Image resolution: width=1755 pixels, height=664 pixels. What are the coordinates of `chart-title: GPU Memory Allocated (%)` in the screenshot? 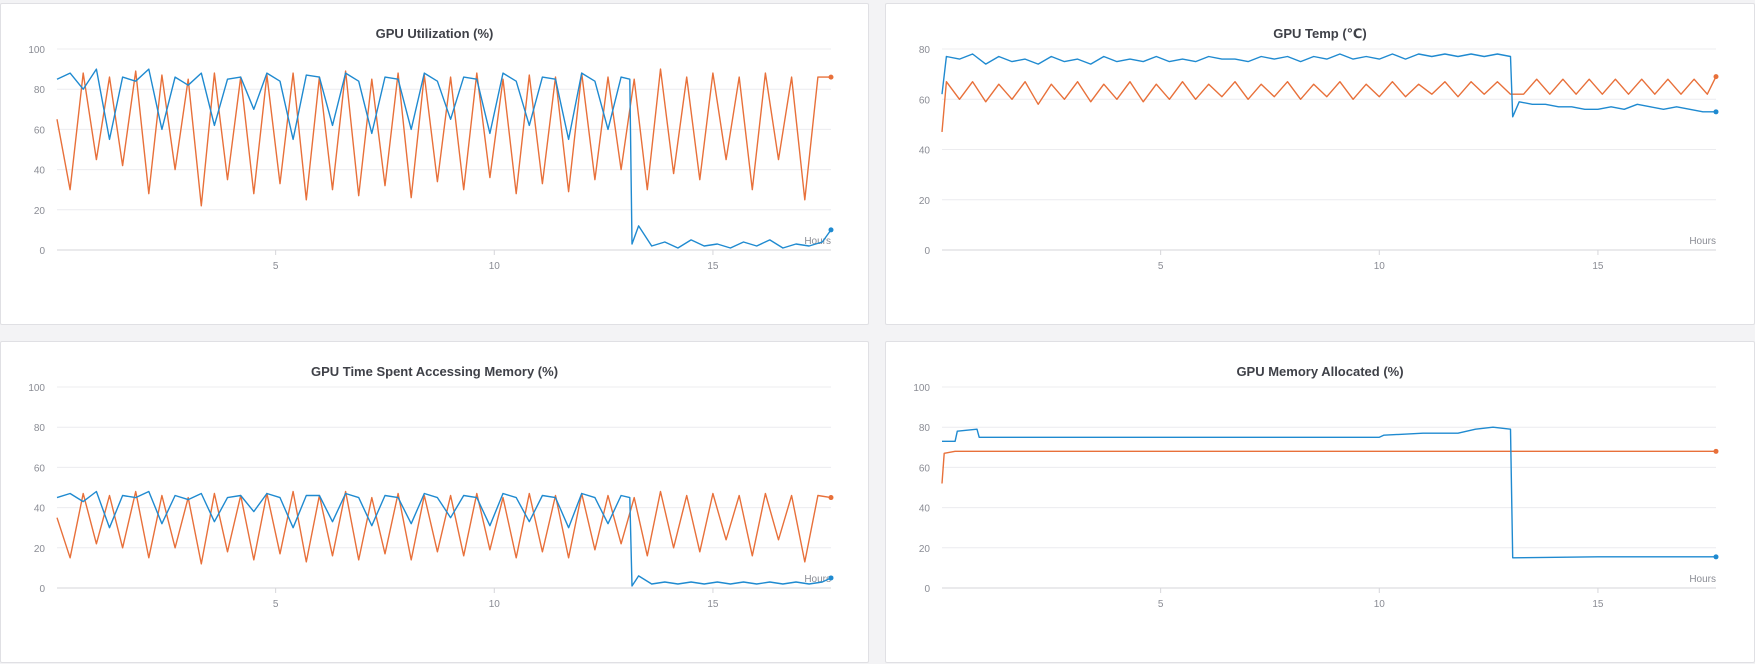 It's located at (1320, 371).